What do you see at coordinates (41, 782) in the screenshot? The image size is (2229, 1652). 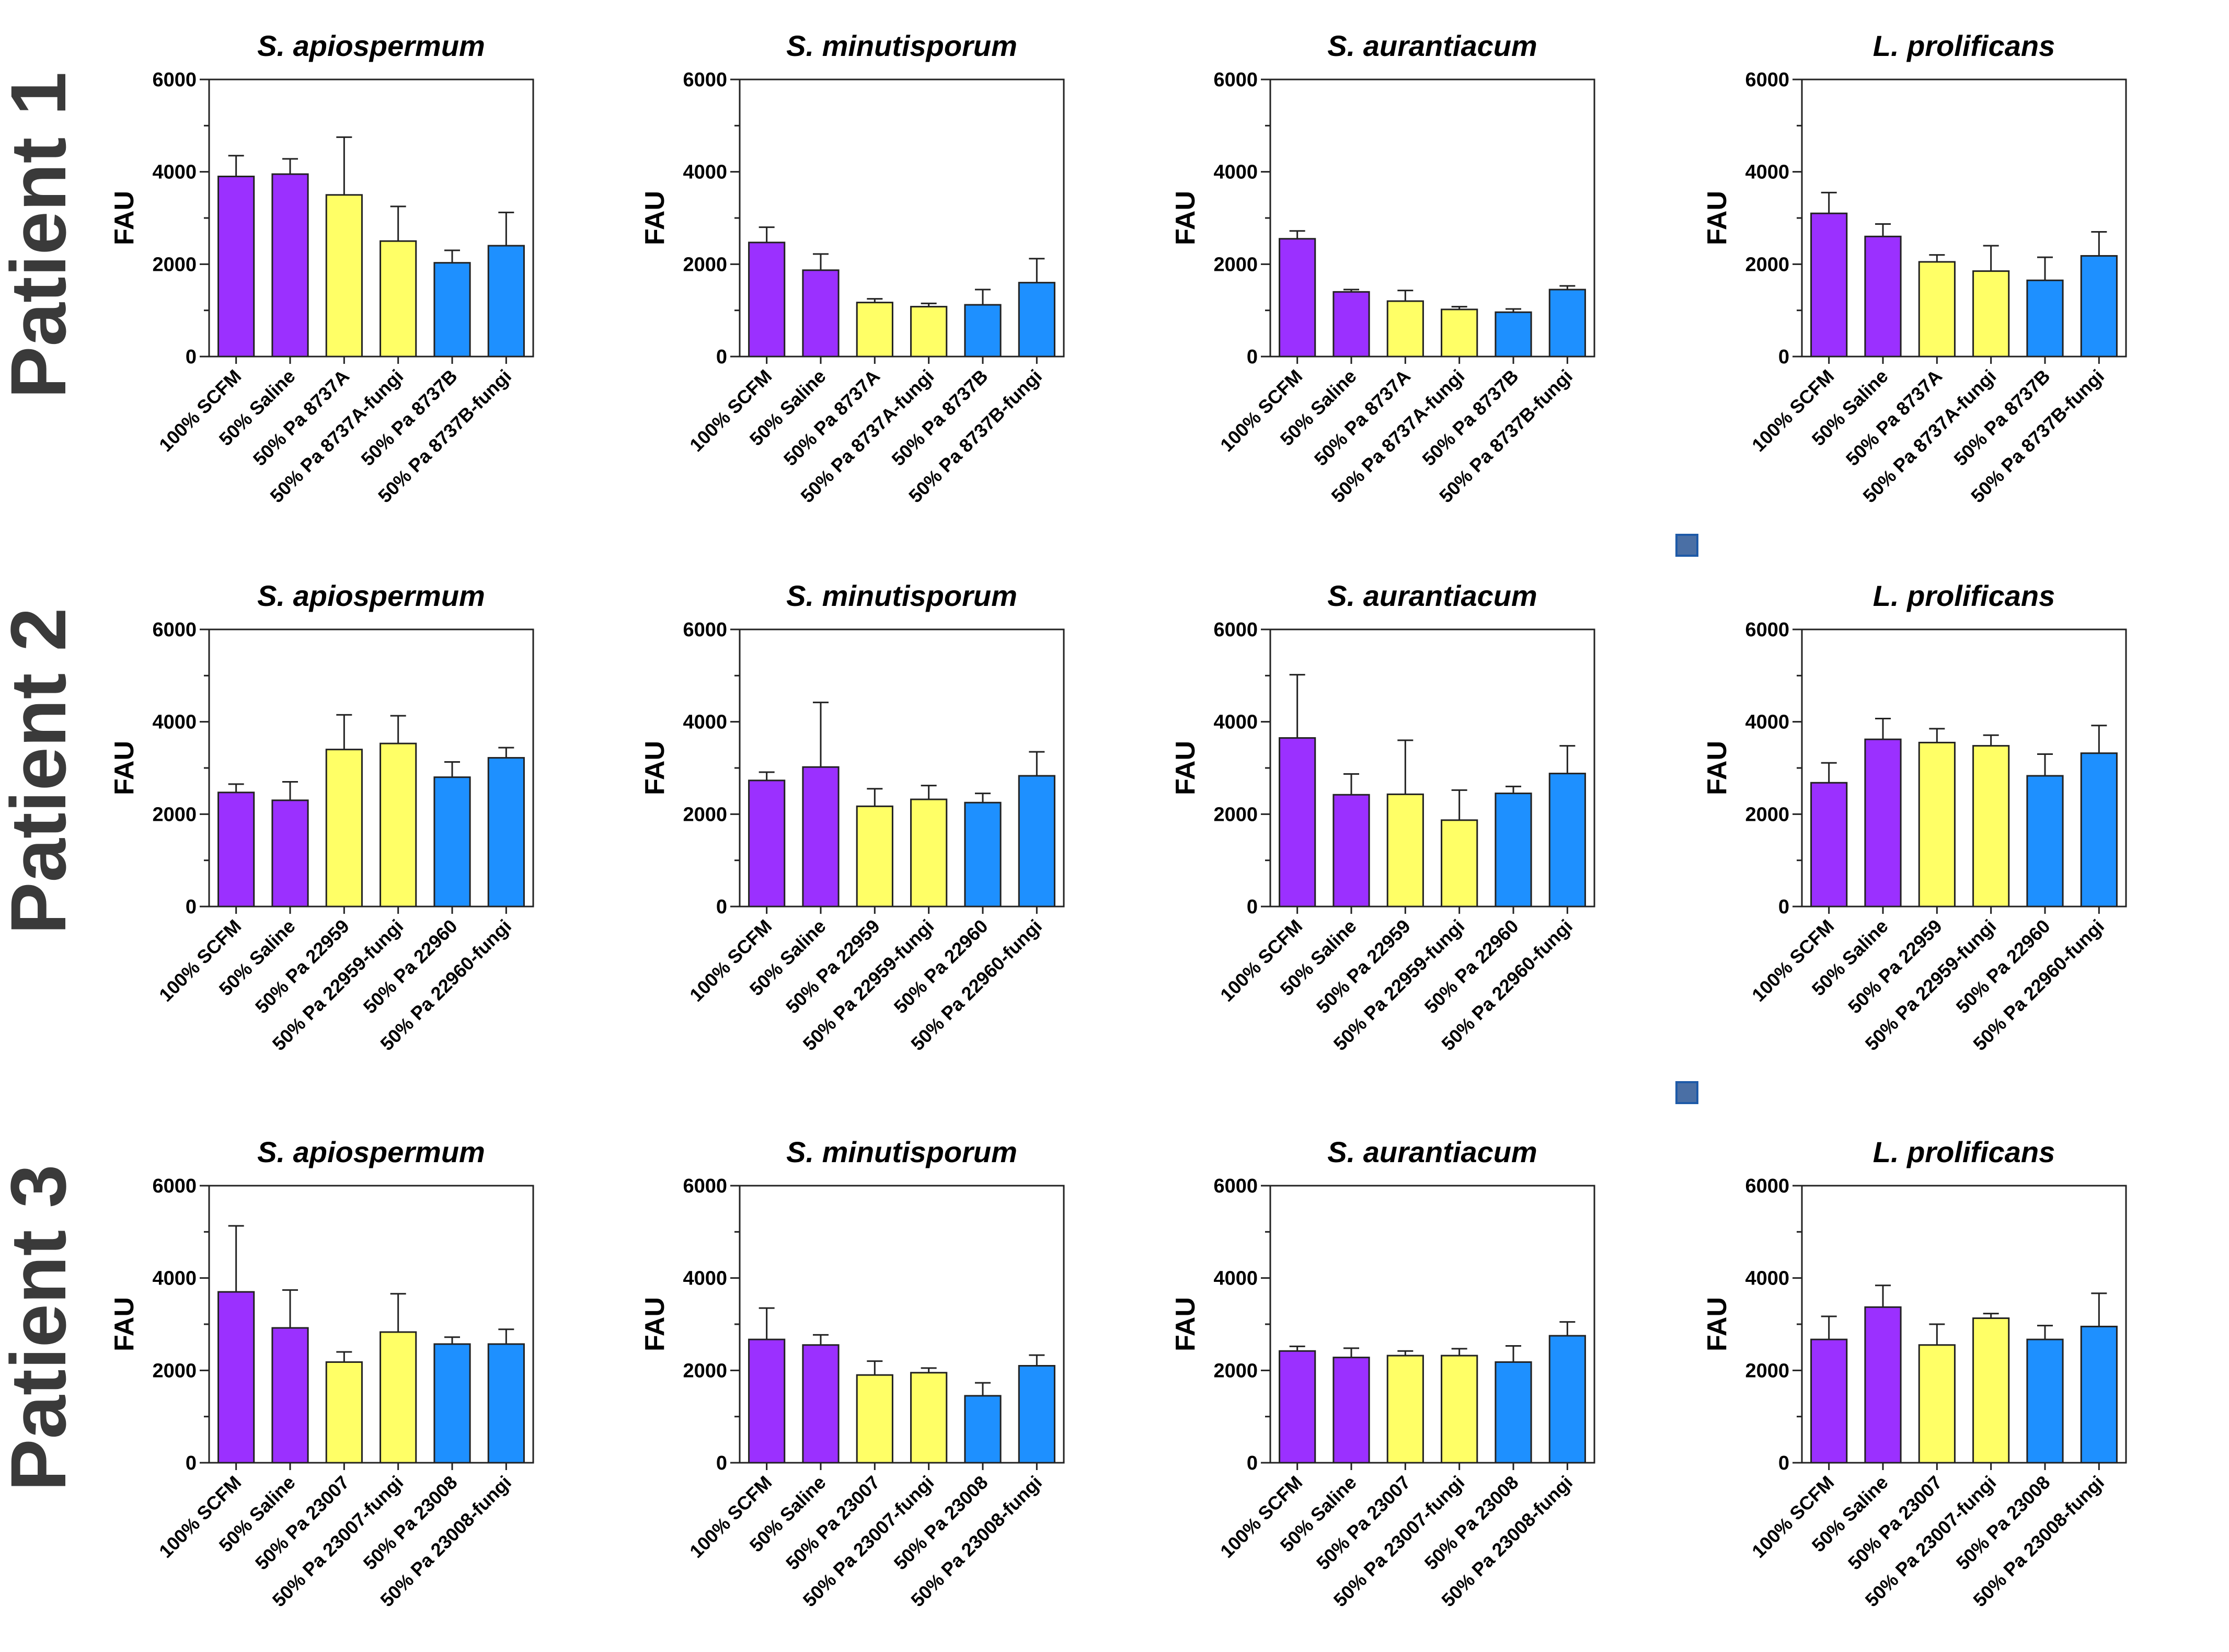 I see `row-label-group: Patient 1 Patient 2 Patient 3` at bounding box center [41, 782].